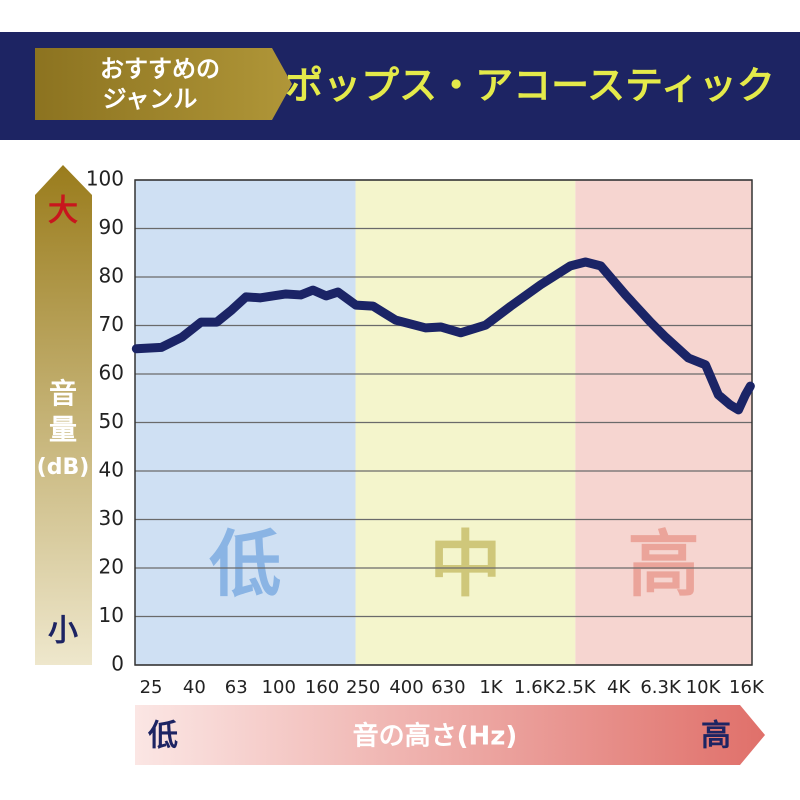 This screenshot has height=800, width=800. Describe the element at coordinates (576, 687) in the screenshot. I see `x-tick-label: 2.5K` at that location.